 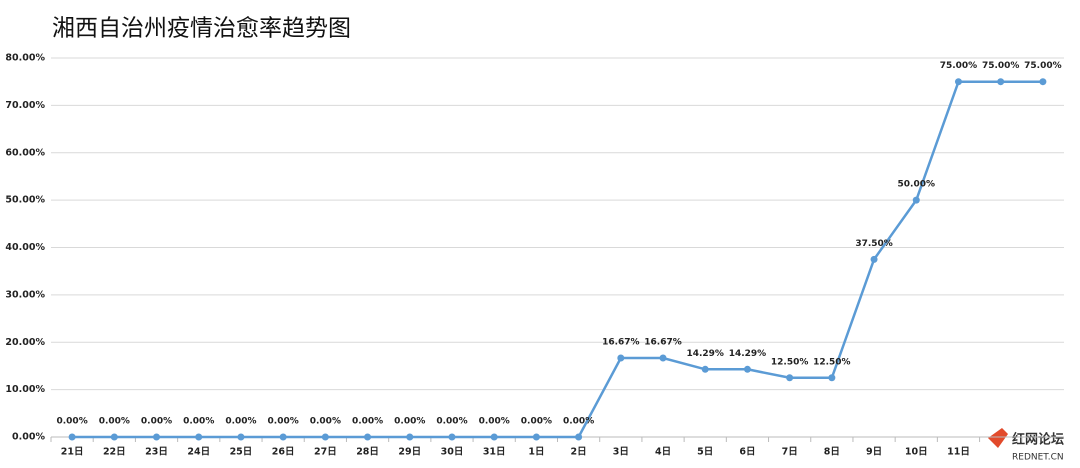 I want to click on data-label: 50.00%, so click(x=917, y=185).